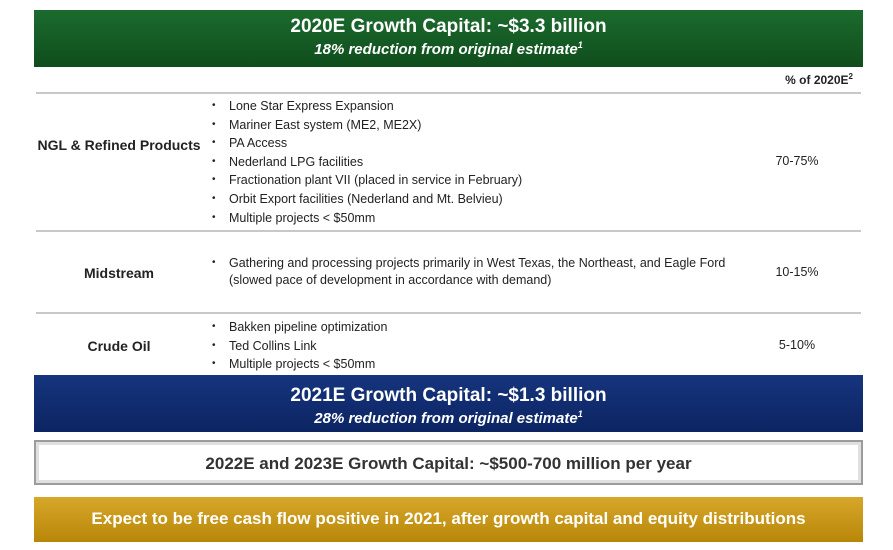 The height and width of the screenshot is (550, 893). What do you see at coordinates (448, 49) in the screenshot?
I see `growth-capital-2020-subtitle: 18% reduction from original estimate1` at bounding box center [448, 49].